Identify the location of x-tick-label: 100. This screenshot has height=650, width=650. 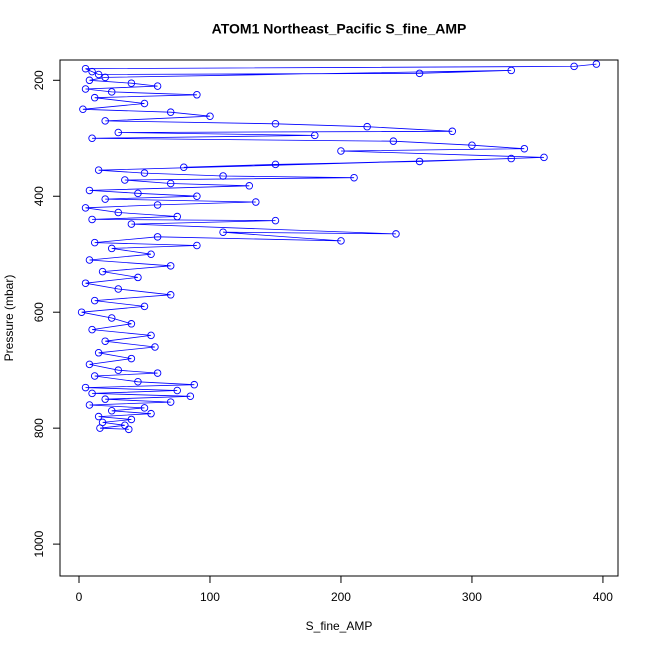
(210, 597).